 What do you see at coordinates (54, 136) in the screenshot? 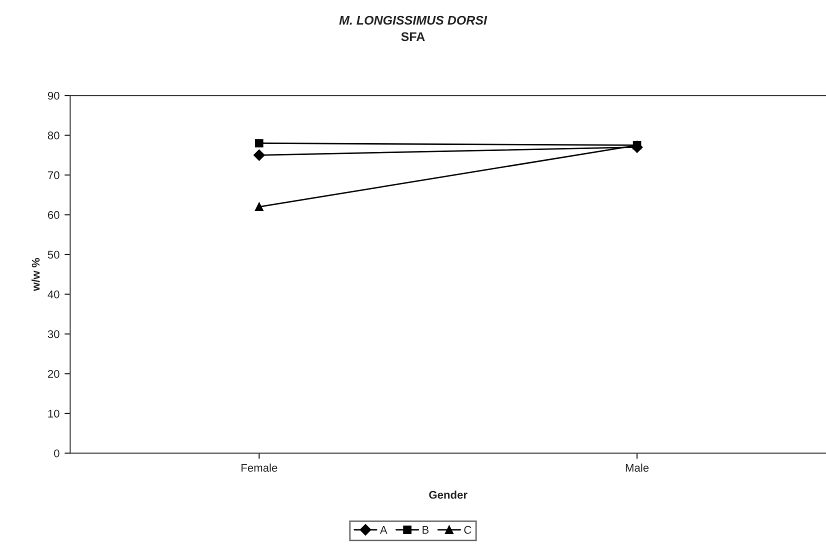
I see `y-tick-label: 80` at bounding box center [54, 136].